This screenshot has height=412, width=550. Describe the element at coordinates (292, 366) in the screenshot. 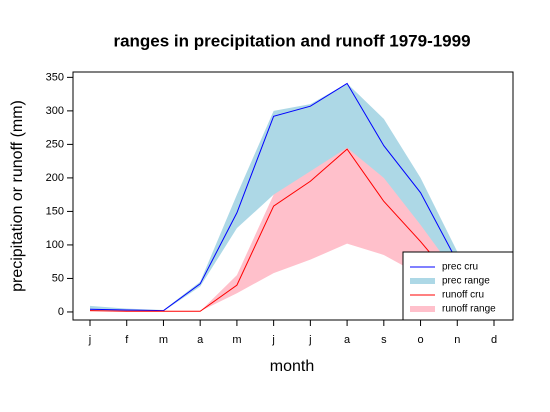

I see `x-axis-title: month` at that location.